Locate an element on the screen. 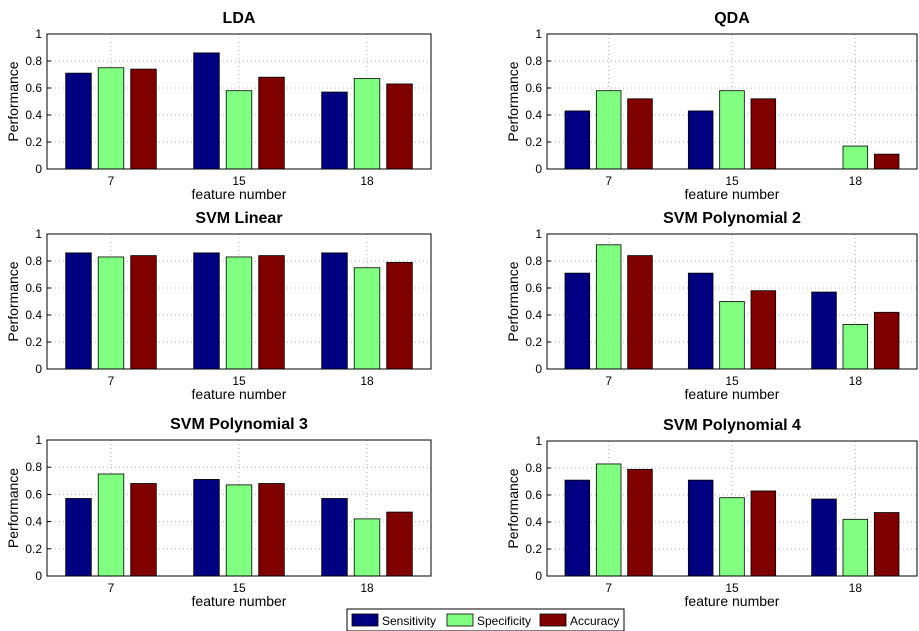 This screenshot has height=631, width=919. legend-label-sensitivity: Sensitivity is located at coordinates (409, 621).